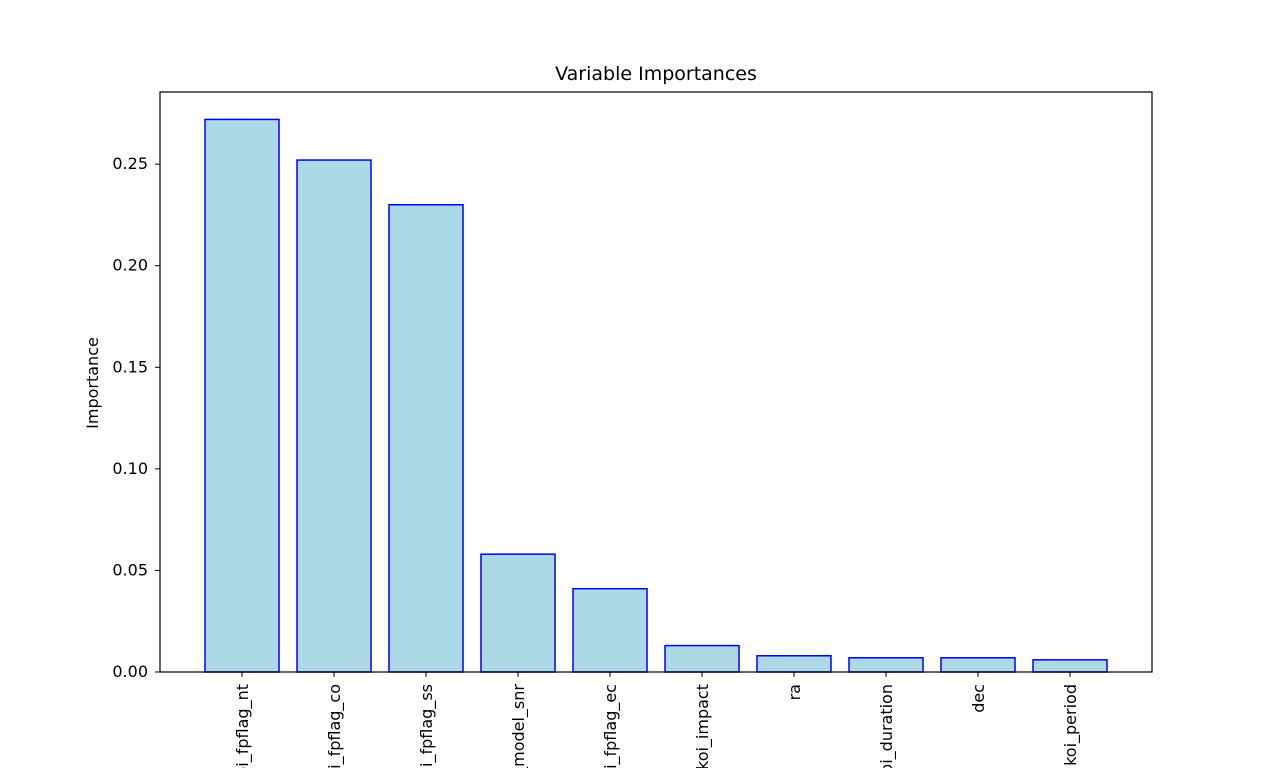  Describe the element at coordinates (518, 613) in the screenshot. I see `bar-koi_model_snr` at that location.